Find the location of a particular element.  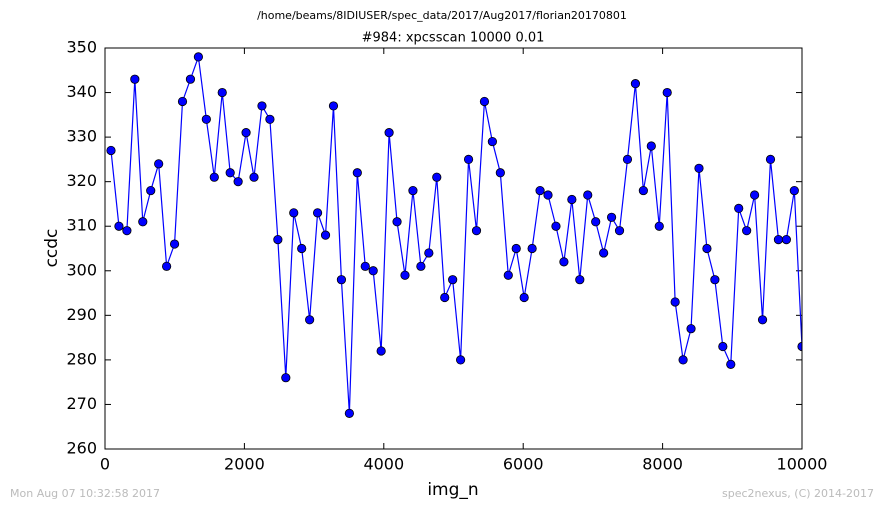

y-tick-label: 290 is located at coordinates (81, 314).